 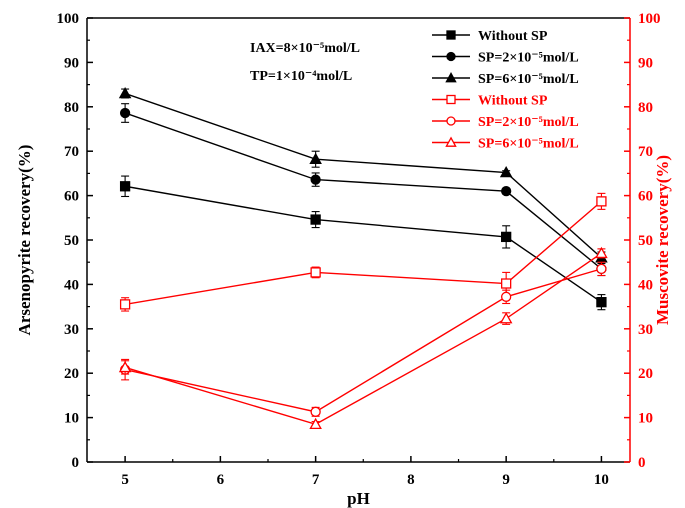 What do you see at coordinates (645, 285) in the screenshot?
I see `right-y-tick-label: 40` at bounding box center [645, 285].